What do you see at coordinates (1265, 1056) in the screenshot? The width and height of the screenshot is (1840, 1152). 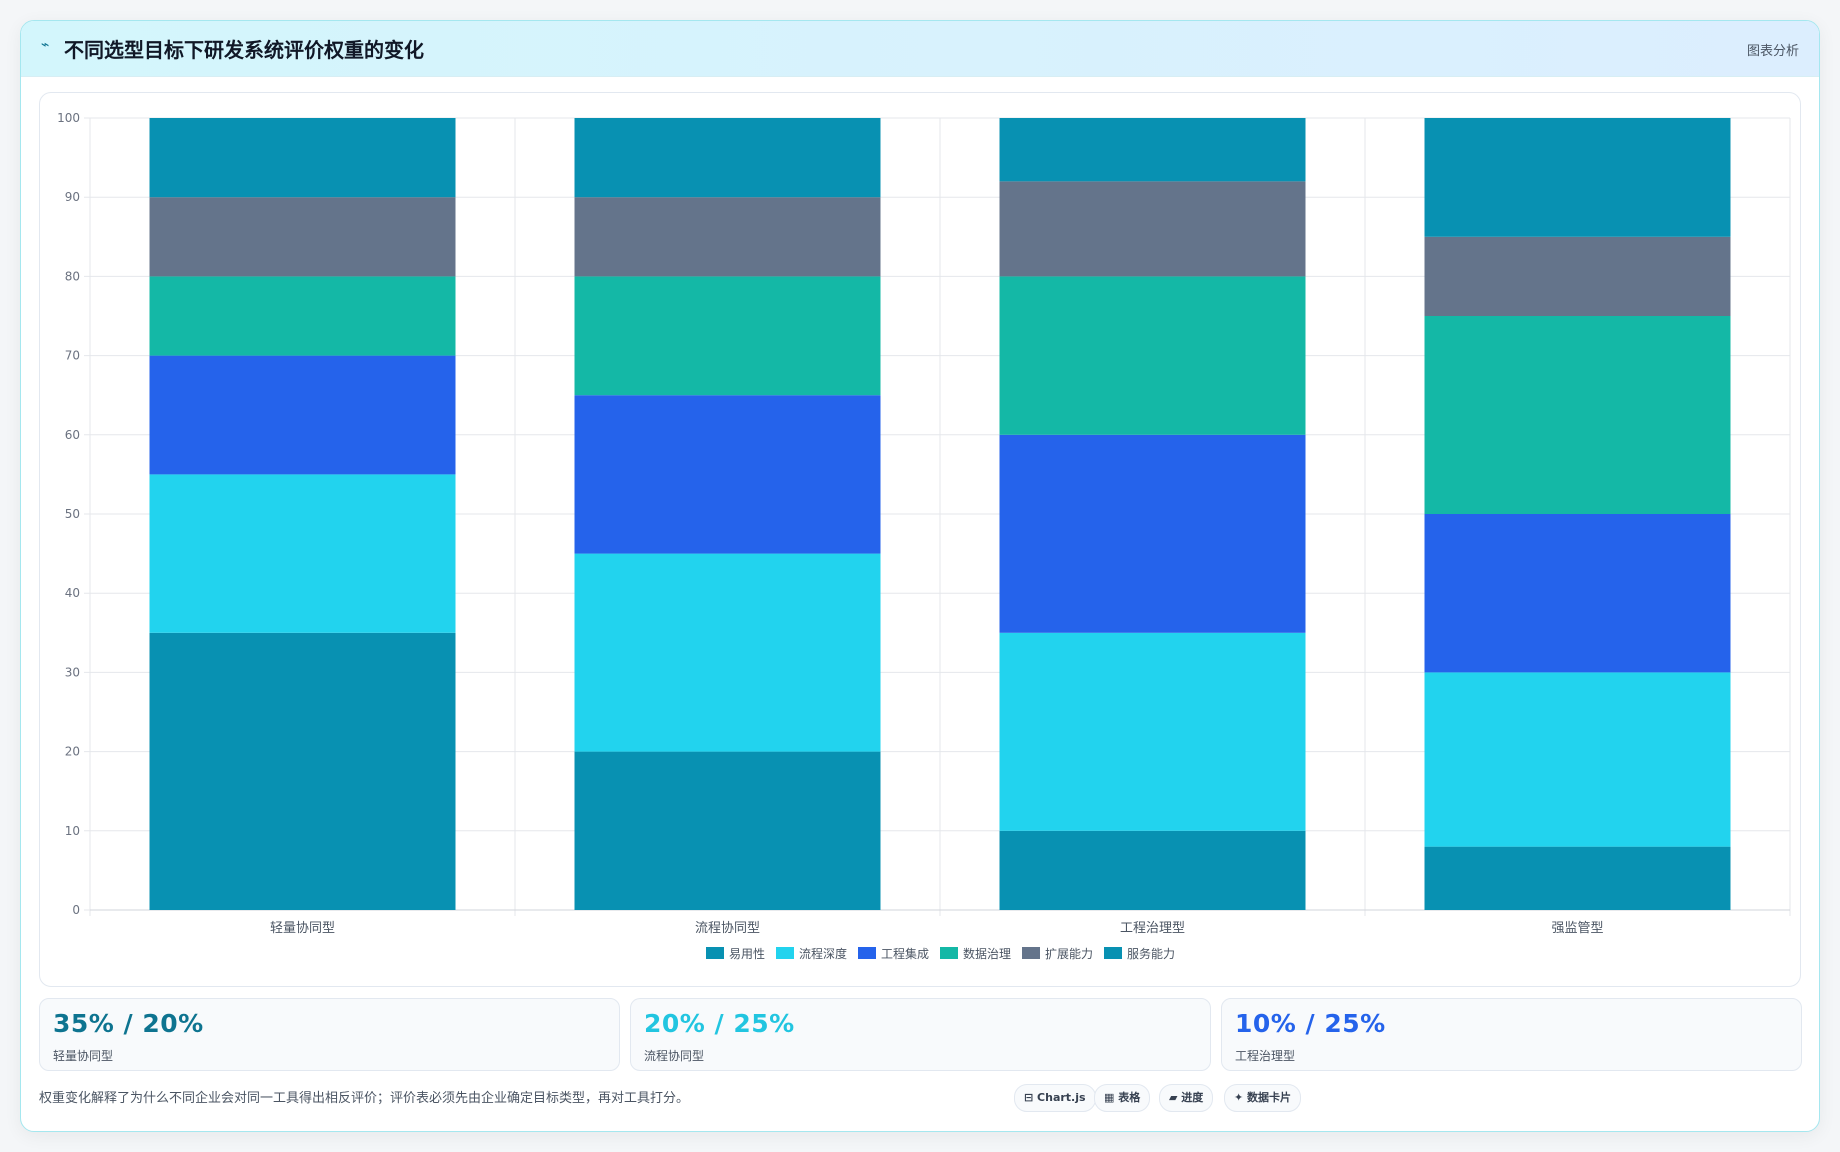 I see `stat-label: 工程治理型` at bounding box center [1265, 1056].